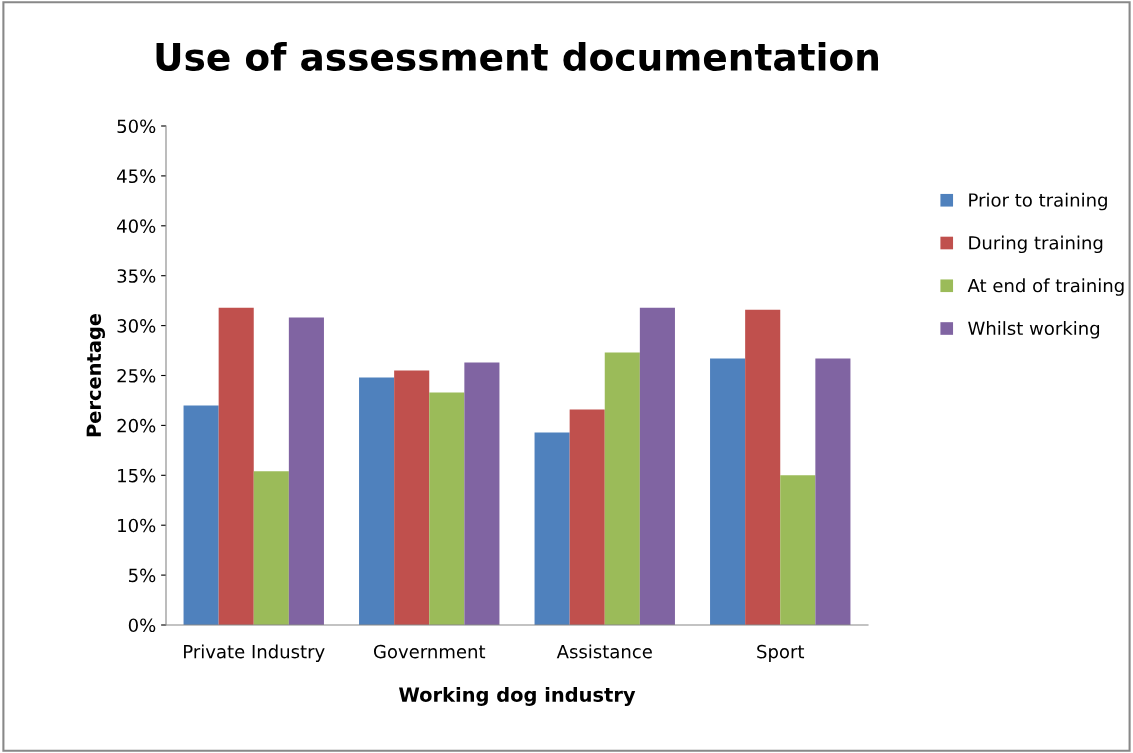 The height and width of the screenshot is (753, 1133). I want to click on y-tick-label: 40%, so click(136, 226).